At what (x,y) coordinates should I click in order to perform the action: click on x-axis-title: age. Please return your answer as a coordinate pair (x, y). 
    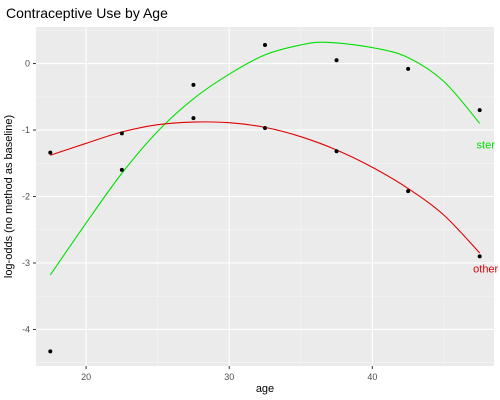
    Looking at the image, I should click on (265, 389).